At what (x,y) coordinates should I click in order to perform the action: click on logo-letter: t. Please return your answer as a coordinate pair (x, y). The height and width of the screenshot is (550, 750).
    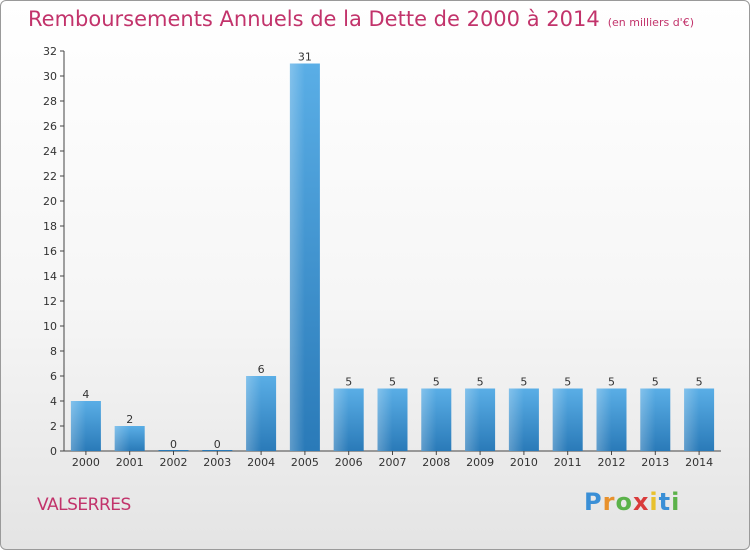
    Looking at the image, I should click on (665, 502).